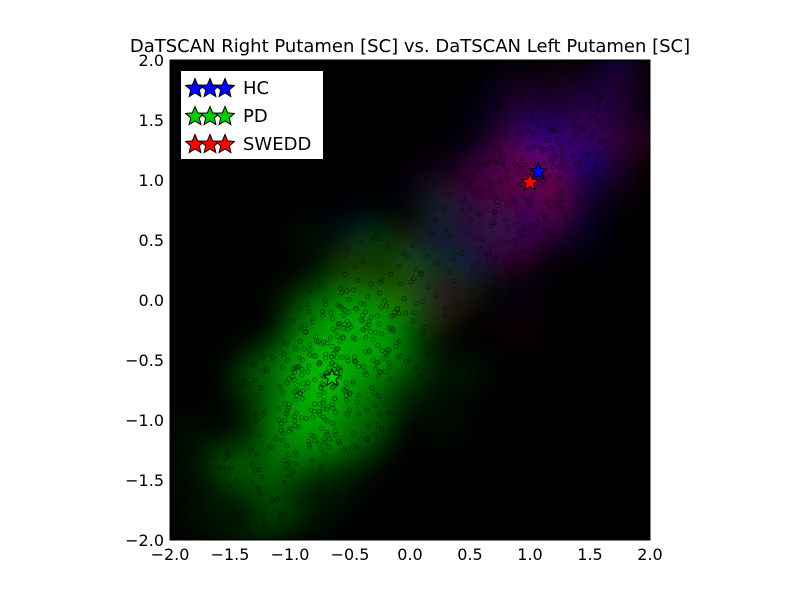 This screenshot has width=800, height=600. What do you see at coordinates (469, 554) in the screenshot?
I see `x-tick-label: 0.5` at bounding box center [469, 554].